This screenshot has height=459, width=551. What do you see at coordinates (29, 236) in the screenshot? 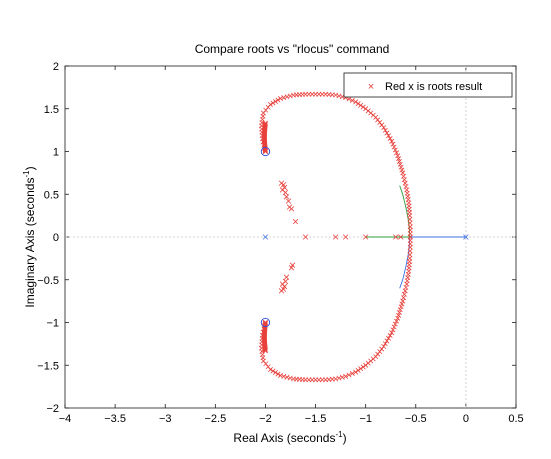
I see `y-axis-label: Imaginary Axis (seconds-1)` at bounding box center [29, 236].